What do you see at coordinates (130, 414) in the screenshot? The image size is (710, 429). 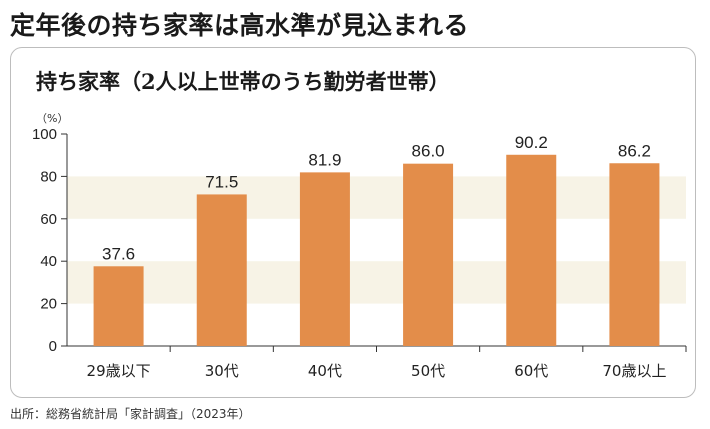 I see `source-note: 出所：総務省統計局「家計調査」（2023年）` at bounding box center [130, 414].